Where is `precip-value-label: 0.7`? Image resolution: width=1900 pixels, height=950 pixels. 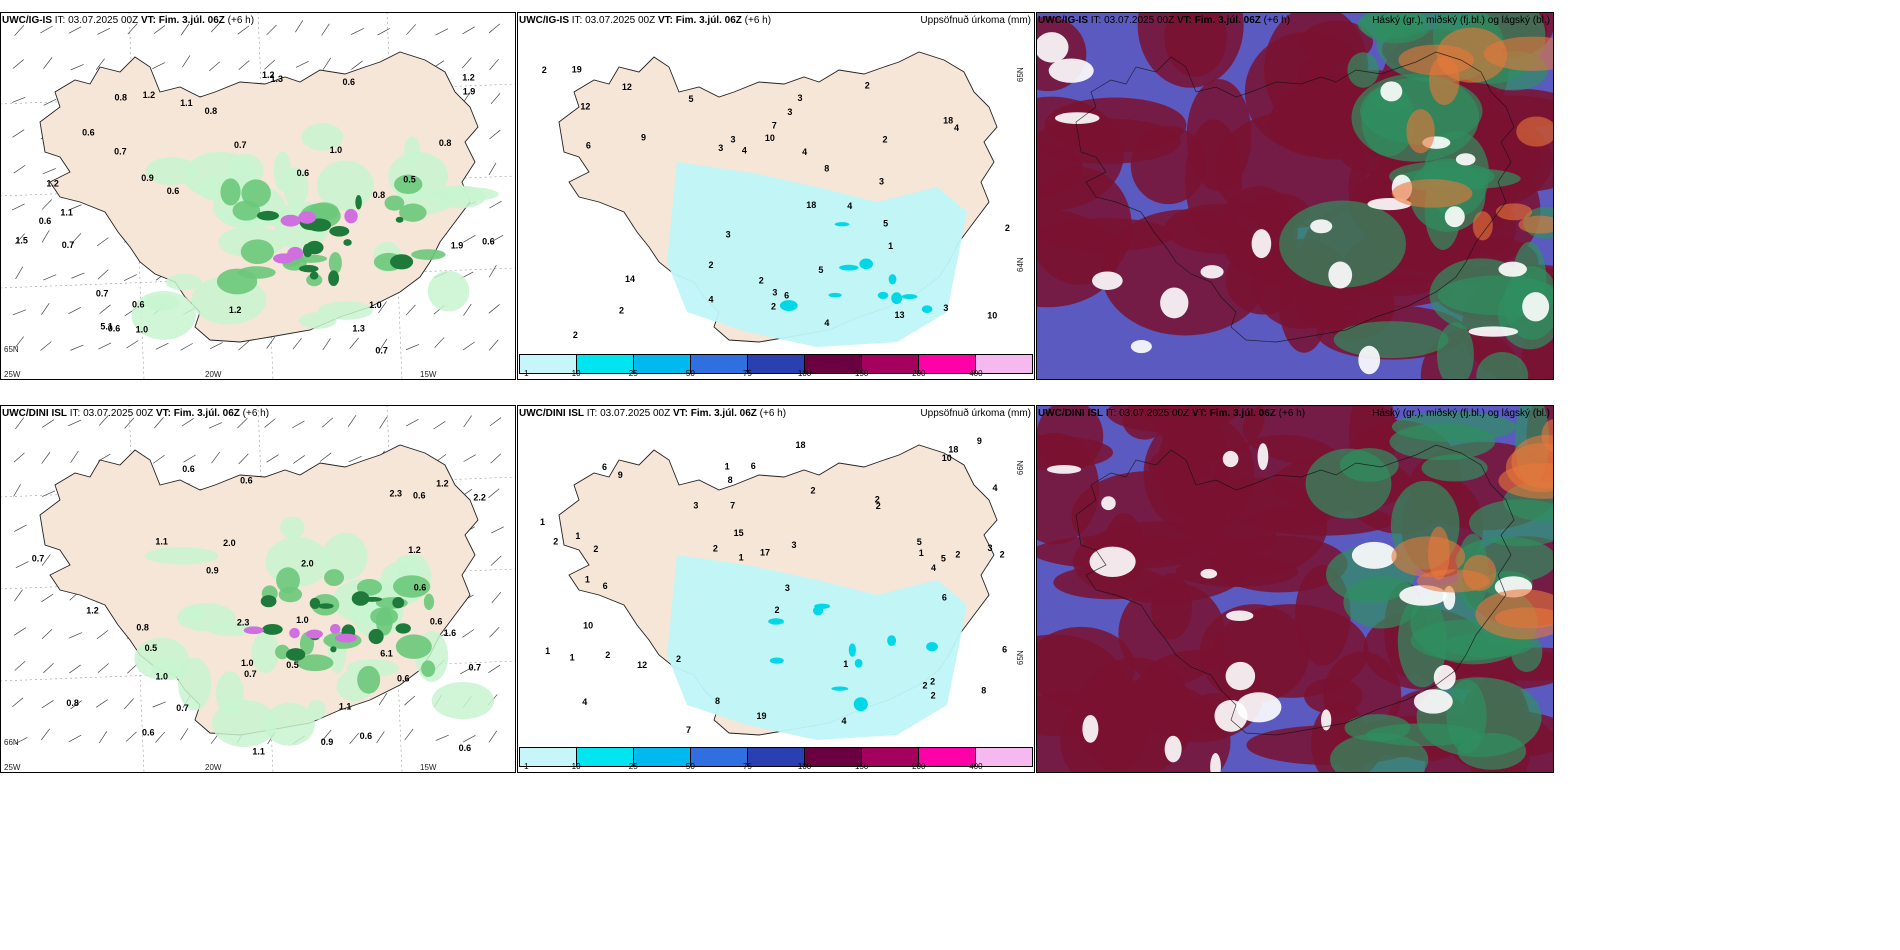 precip-value-label: 0.7 is located at coordinates (68, 245).